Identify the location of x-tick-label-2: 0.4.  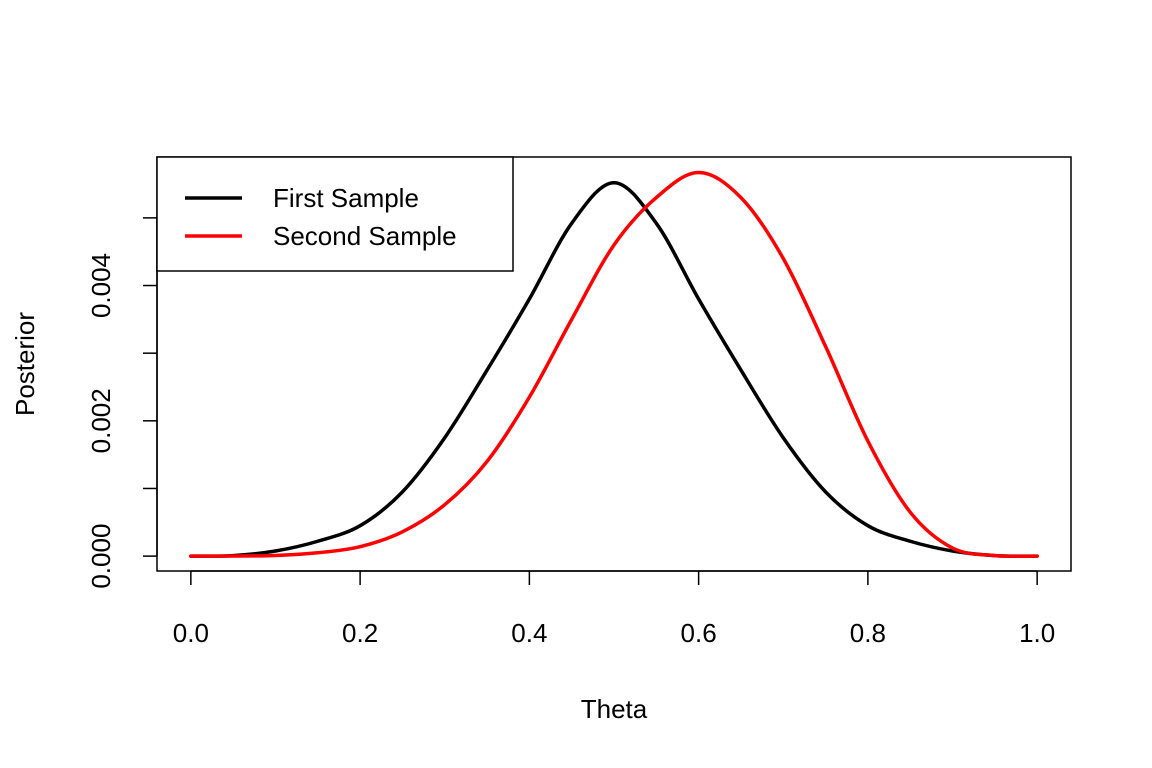
(529, 633).